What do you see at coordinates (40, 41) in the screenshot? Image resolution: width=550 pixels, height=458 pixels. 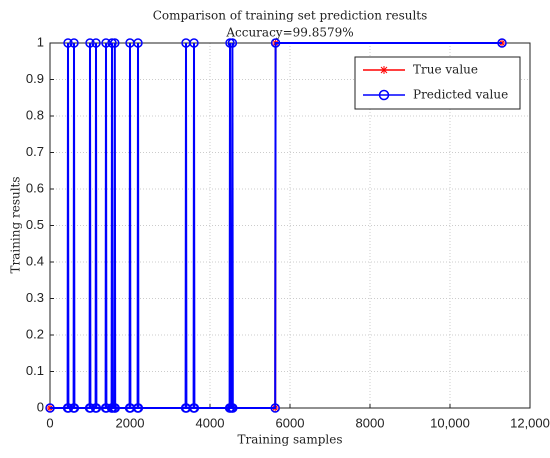 I see `y-tick-label: 1` at bounding box center [40, 41].